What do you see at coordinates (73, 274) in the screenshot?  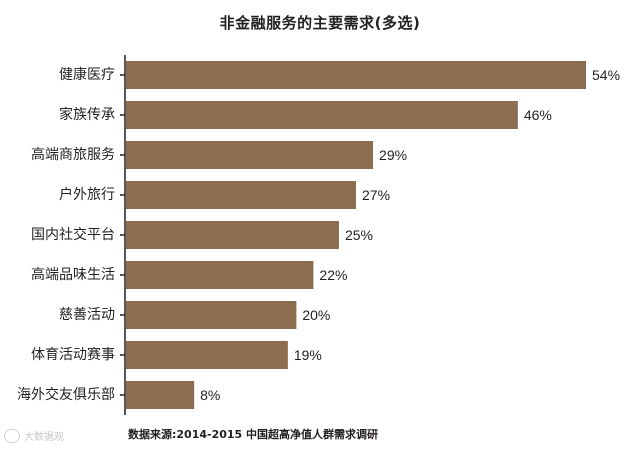 I see `category-label: 高端品味生活` at bounding box center [73, 274].